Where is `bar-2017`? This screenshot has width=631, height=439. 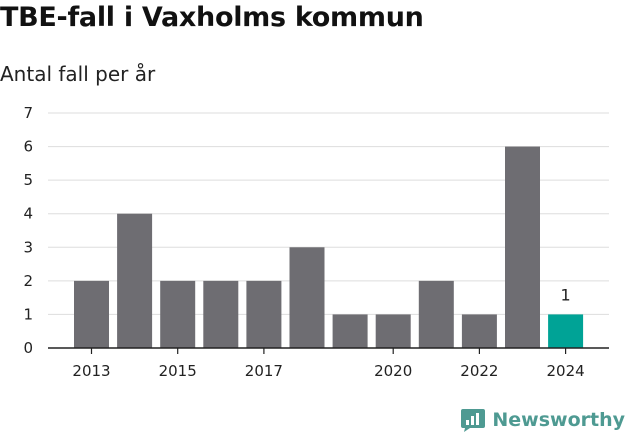
bar-2017 is located at coordinates (264, 314).